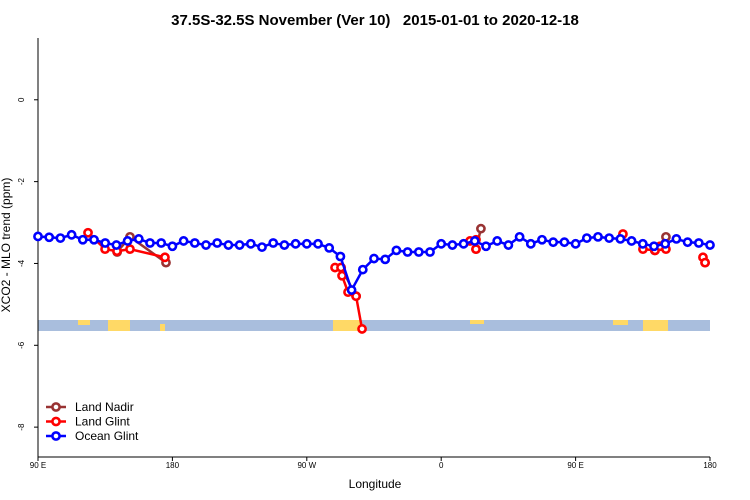 The height and width of the screenshot is (500, 750). Describe the element at coordinates (375, 484) in the screenshot. I see `x-axis-label: Longitude` at that location.